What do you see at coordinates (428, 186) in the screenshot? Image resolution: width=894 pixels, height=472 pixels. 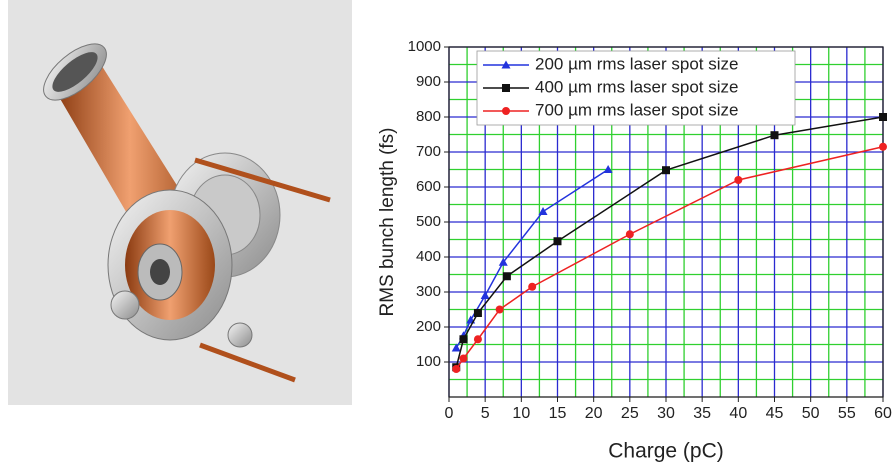 I see `y-tick-label: 600` at bounding box center [428, 186].